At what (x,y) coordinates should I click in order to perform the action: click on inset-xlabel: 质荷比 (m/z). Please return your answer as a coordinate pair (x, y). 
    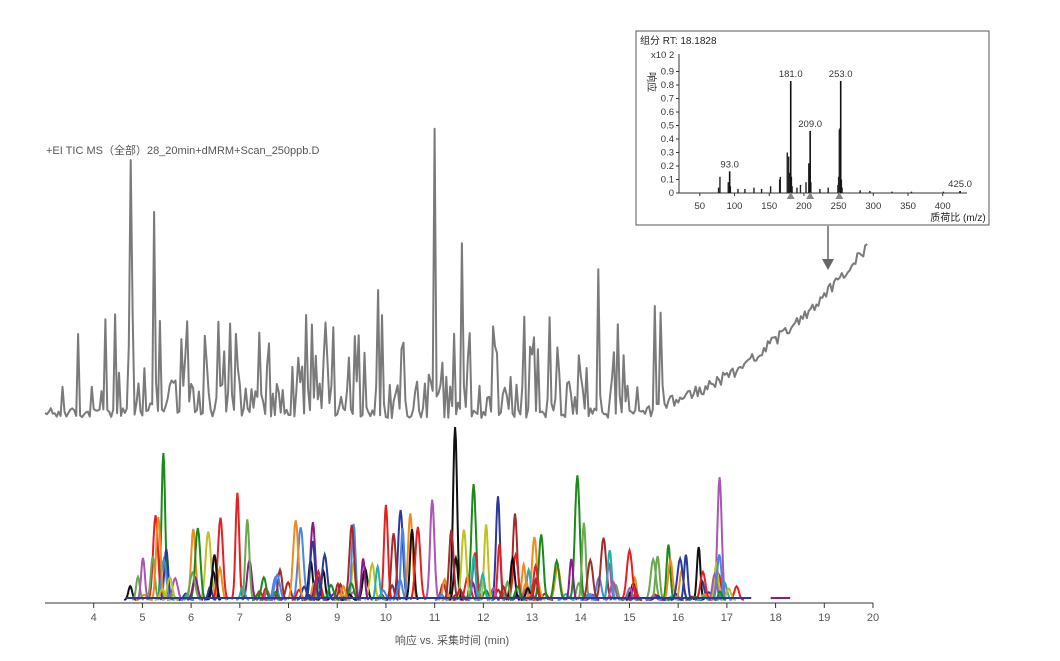
    Looking at the image, I should click on (958, 218).